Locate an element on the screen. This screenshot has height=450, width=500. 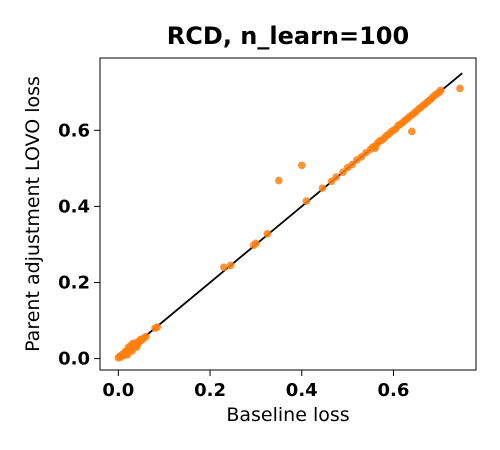
chart-title: RCD, n_learn=100 is located at coordinates (288, 36).